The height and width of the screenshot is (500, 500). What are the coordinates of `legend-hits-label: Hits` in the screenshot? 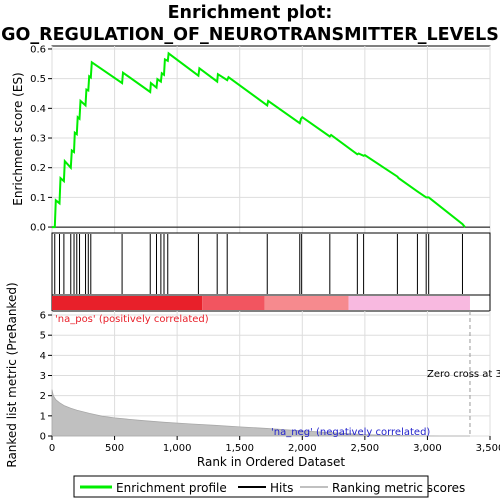 It's located at (281, 488).